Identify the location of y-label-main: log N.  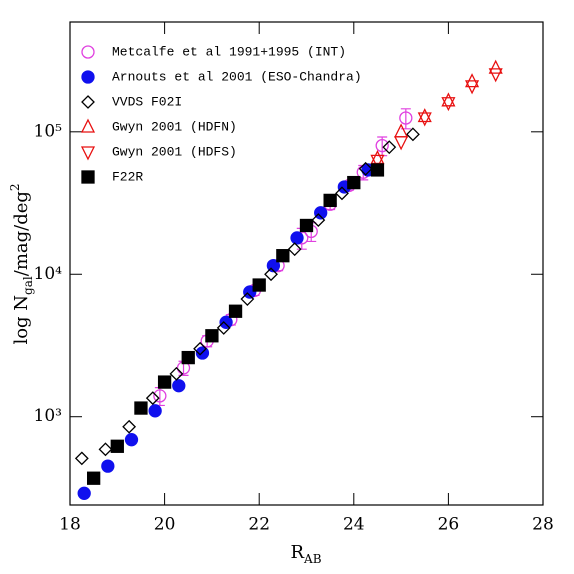
(21, 320).